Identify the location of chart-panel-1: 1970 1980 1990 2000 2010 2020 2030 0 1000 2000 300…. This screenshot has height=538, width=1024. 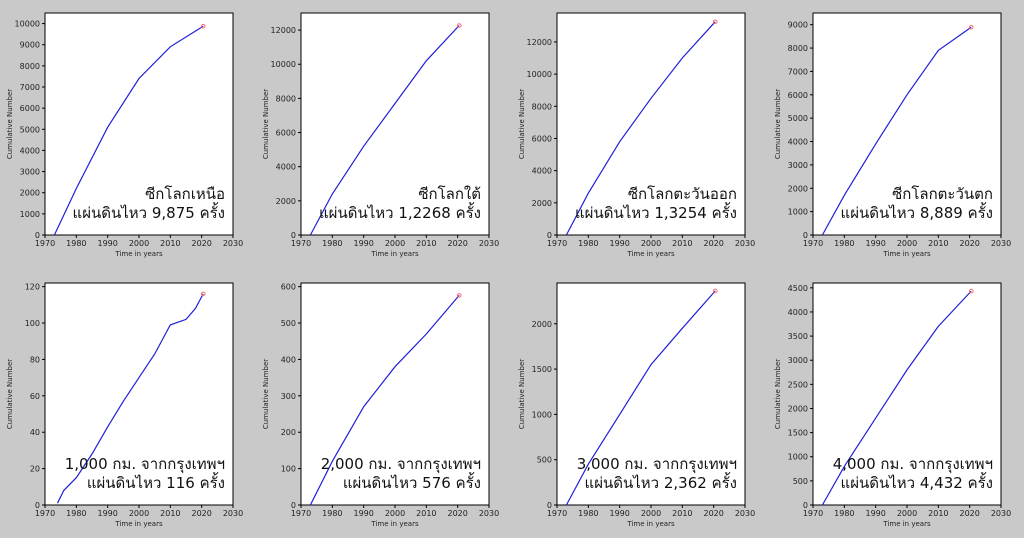
(128, 132).